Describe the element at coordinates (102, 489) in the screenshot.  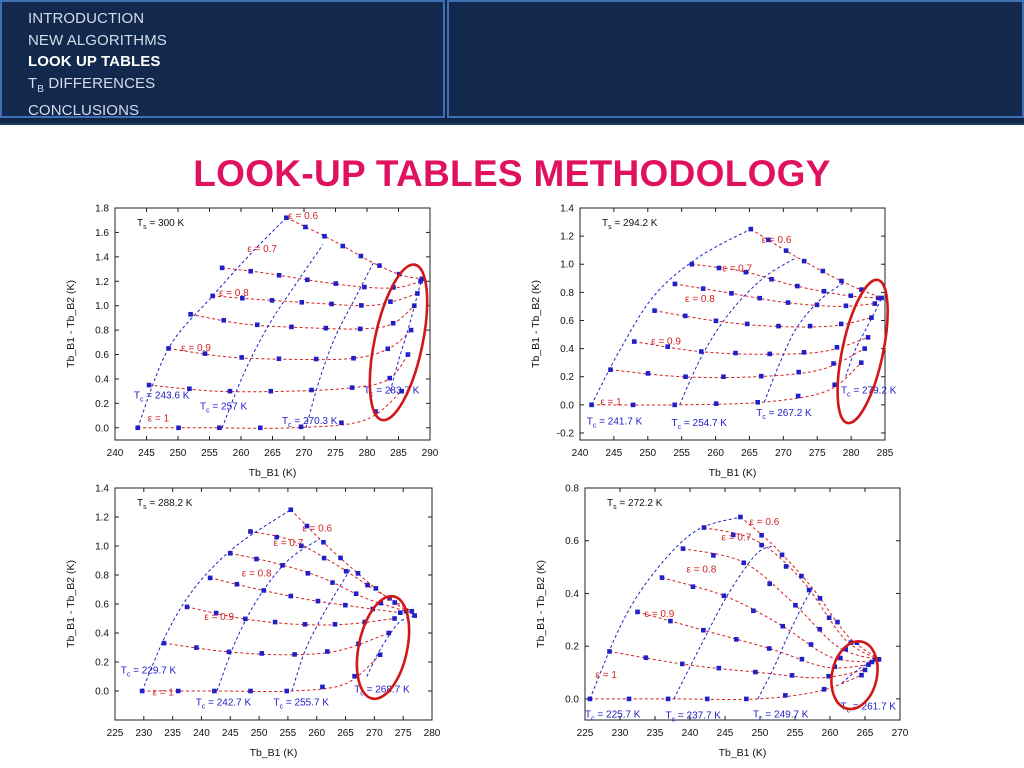
I see `y-tick-label: 1.4` at that location.